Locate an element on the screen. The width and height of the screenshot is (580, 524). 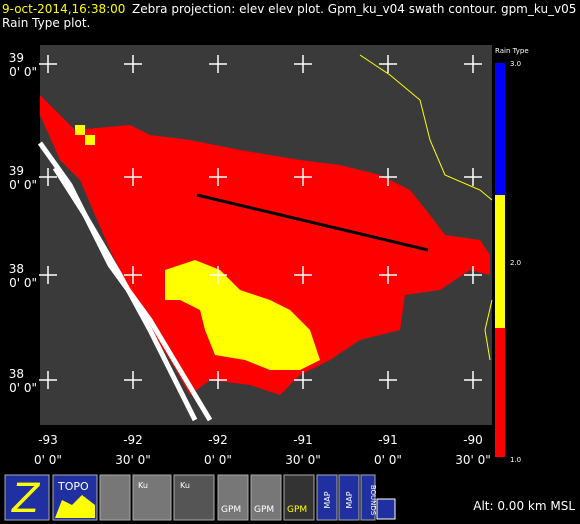
topo-graphic is located at coordinates (75, 506).